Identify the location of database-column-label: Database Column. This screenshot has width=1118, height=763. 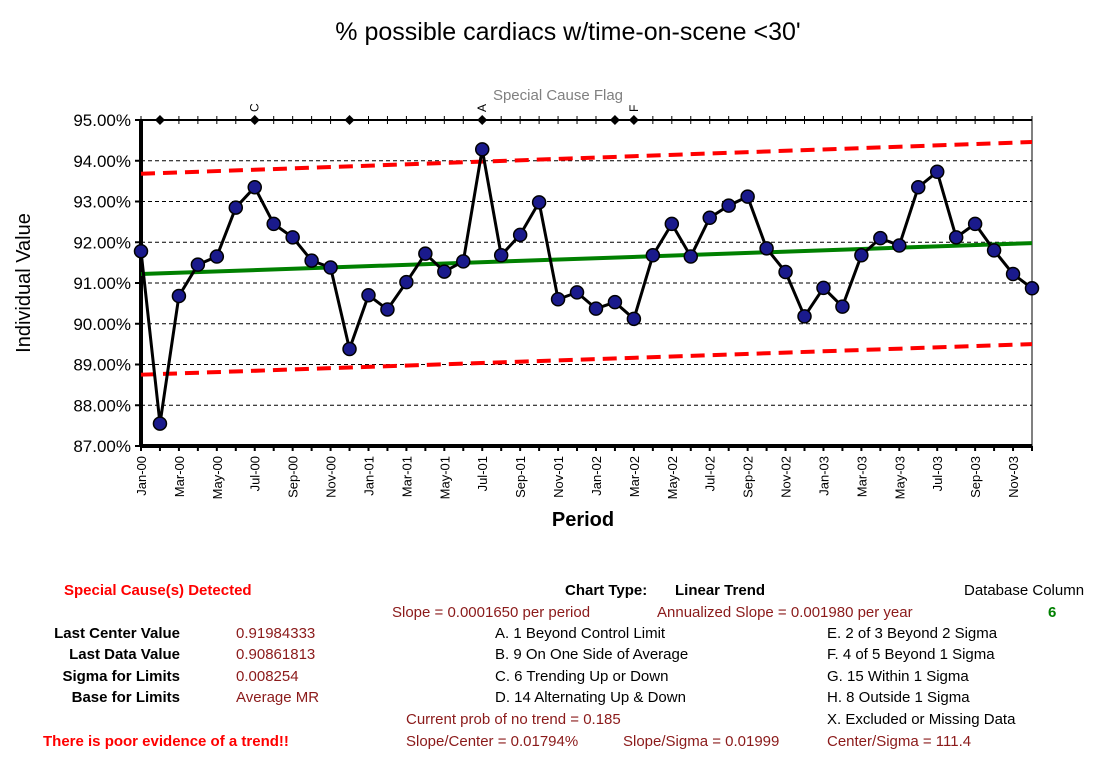
(1024, 590).